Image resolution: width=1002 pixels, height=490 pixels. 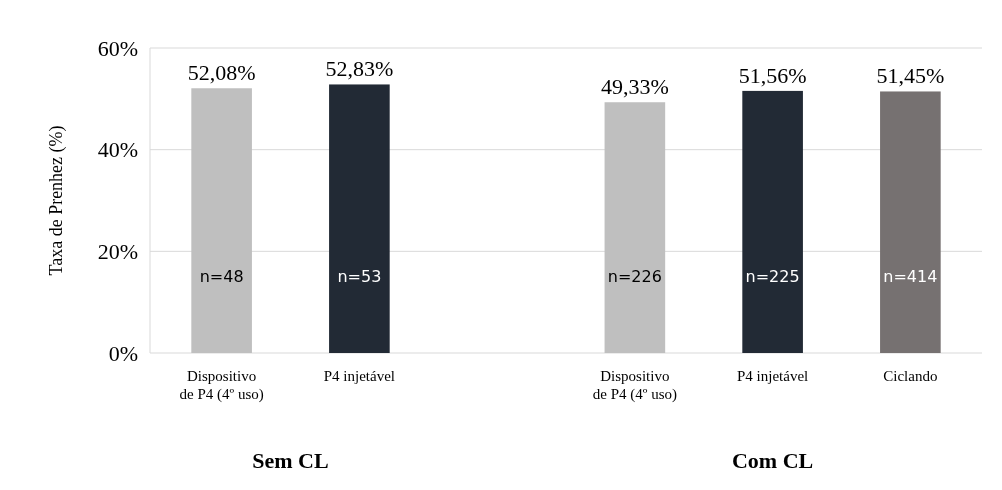 What do you see at coordinates (117, 150) in the screenshot?
I see `y-tick-label: 40%` at bounding box center [117, 150].